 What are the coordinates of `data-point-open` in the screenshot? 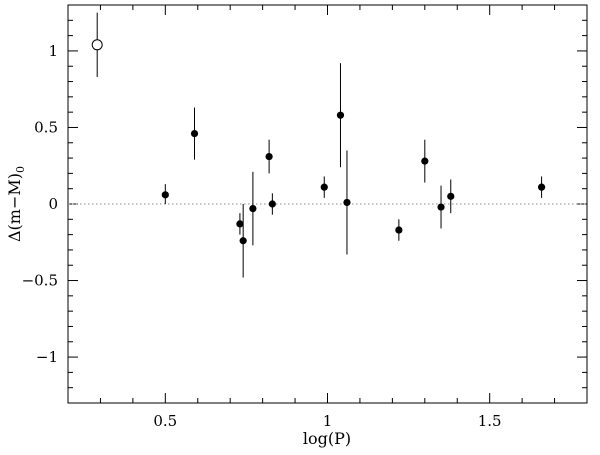 It's located at (97, 45).